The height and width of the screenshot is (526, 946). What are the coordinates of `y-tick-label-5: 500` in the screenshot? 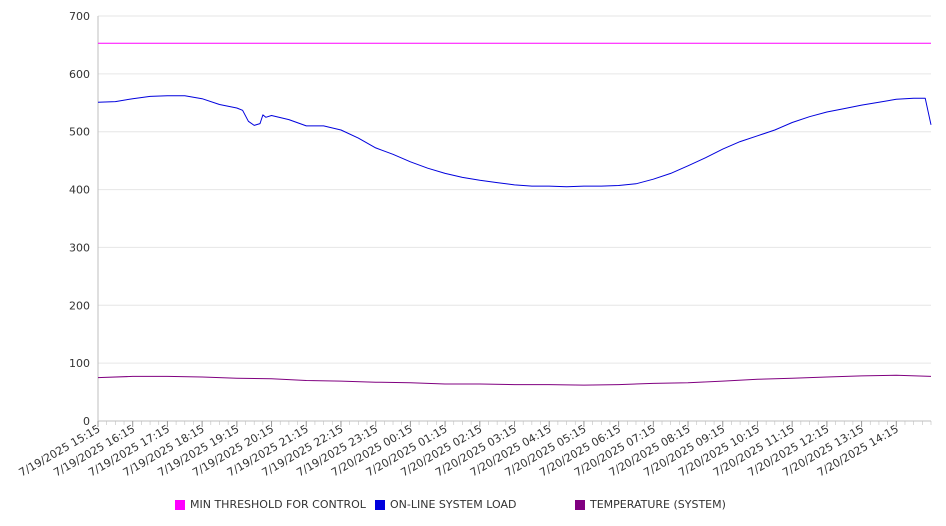 It's located at (79, 132).